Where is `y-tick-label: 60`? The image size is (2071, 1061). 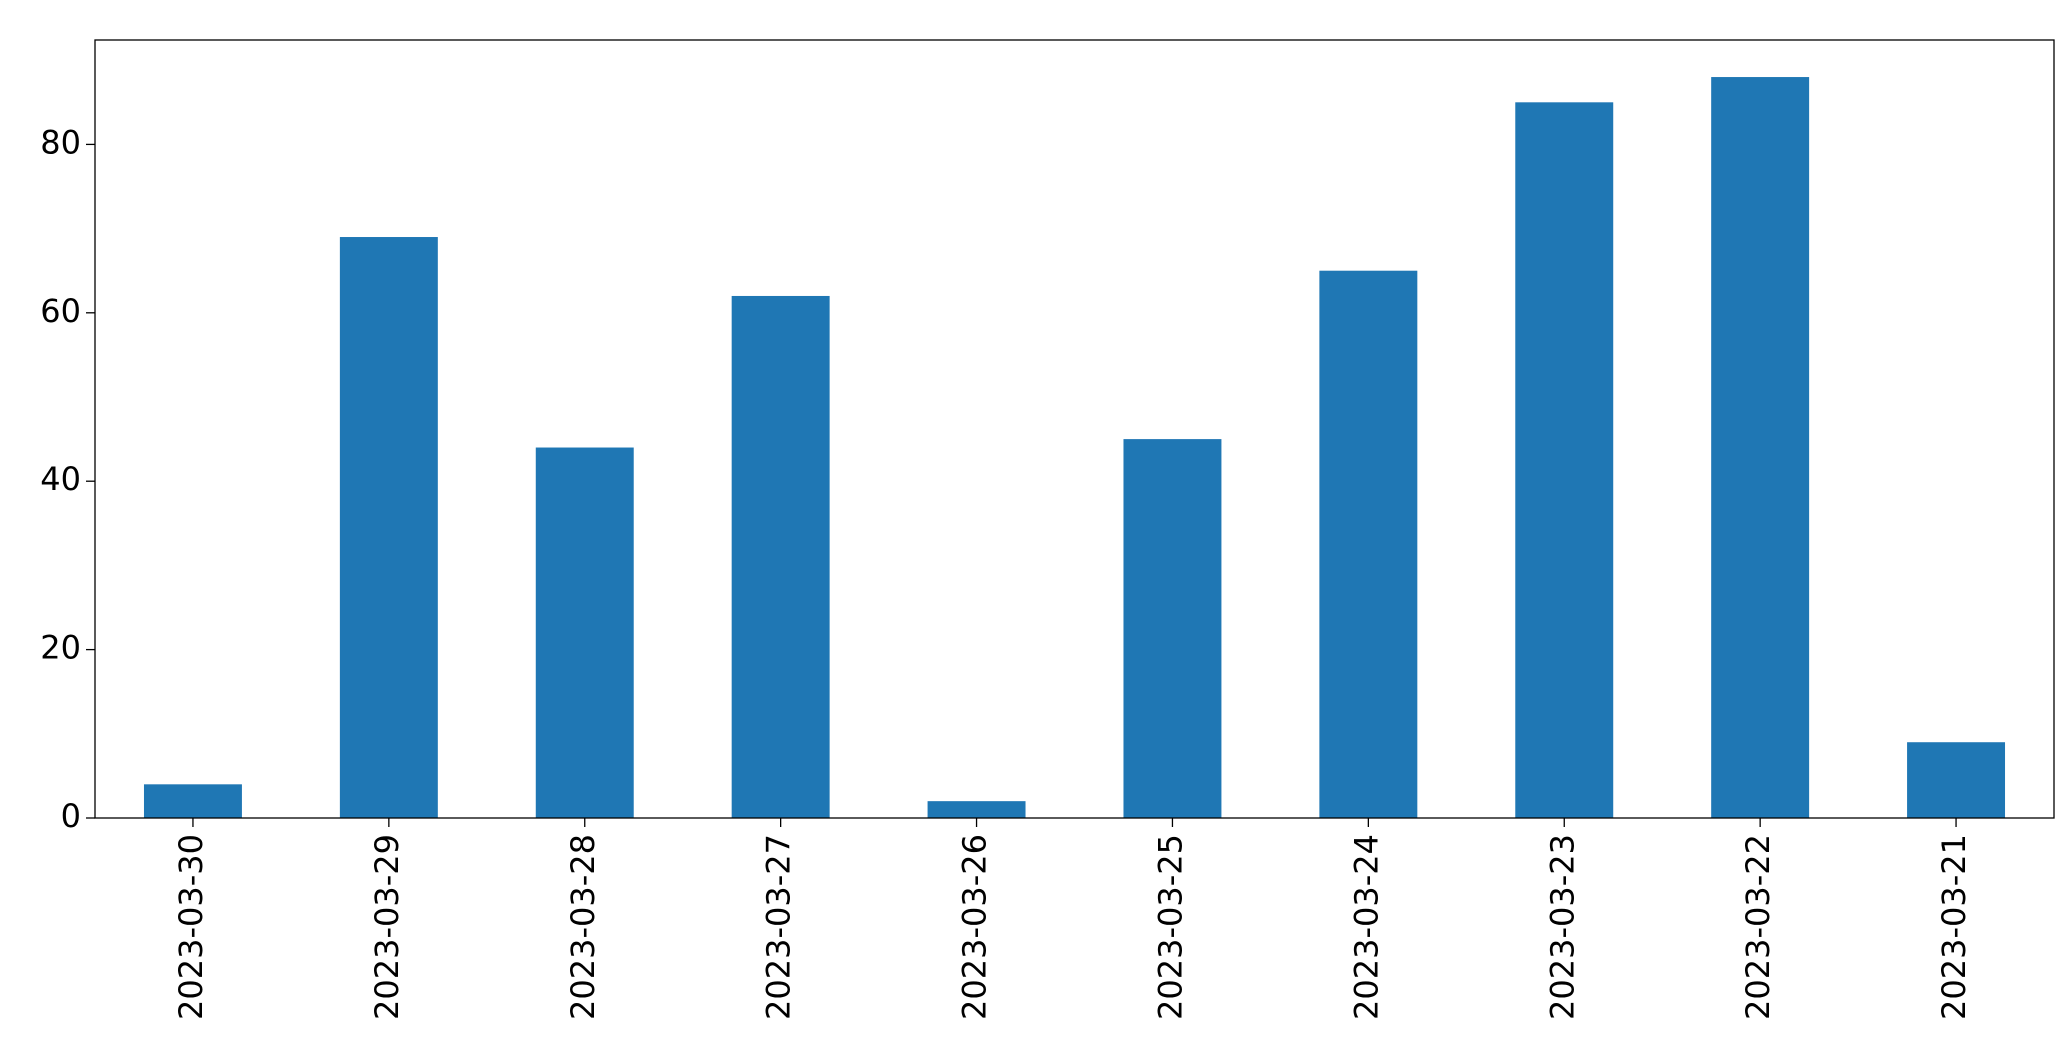
y-tick-label: 60 is located at coordinates (60, 311).